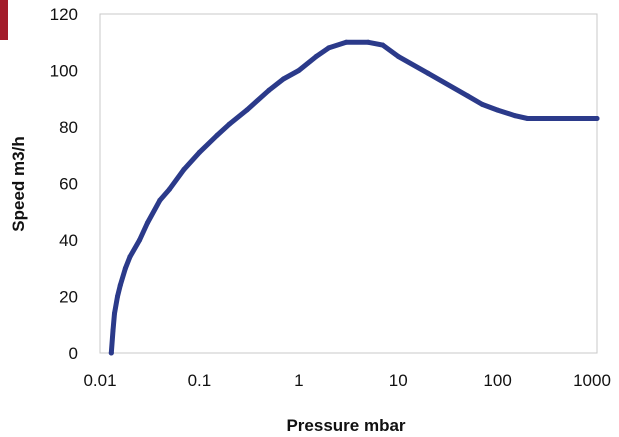 Image resolution: width=619 pixels, height=437 pixels. I want to click on y-axis-title: Speed m3/h, so click(18, 183).